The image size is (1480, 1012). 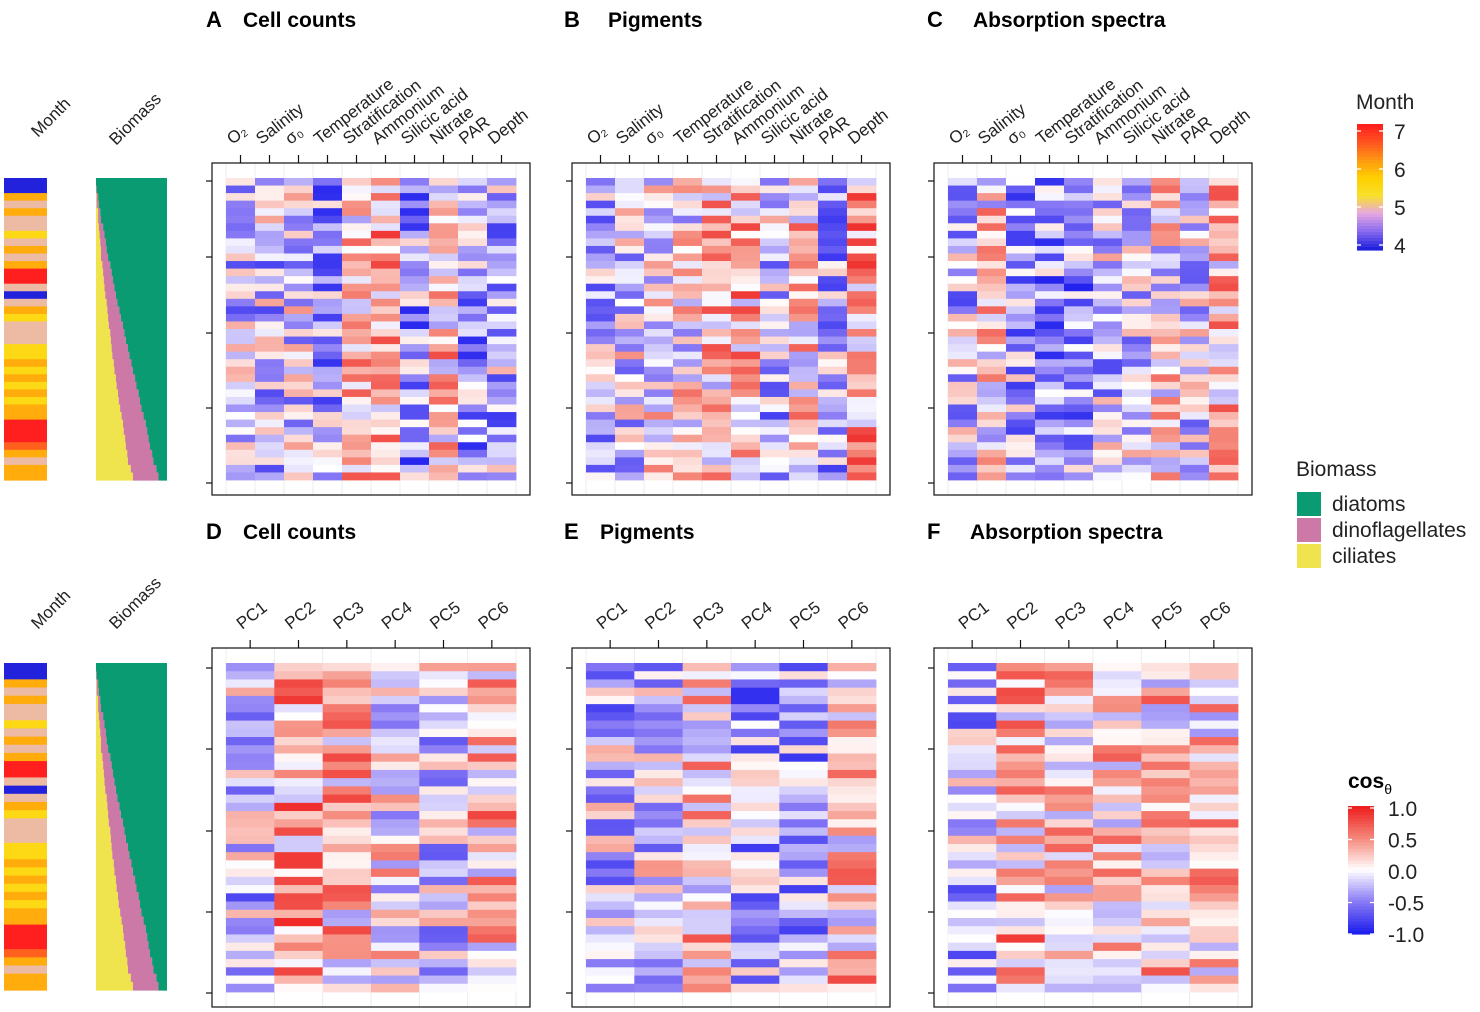 I want to click on panel-letter: B, so click(x=572, y=19).